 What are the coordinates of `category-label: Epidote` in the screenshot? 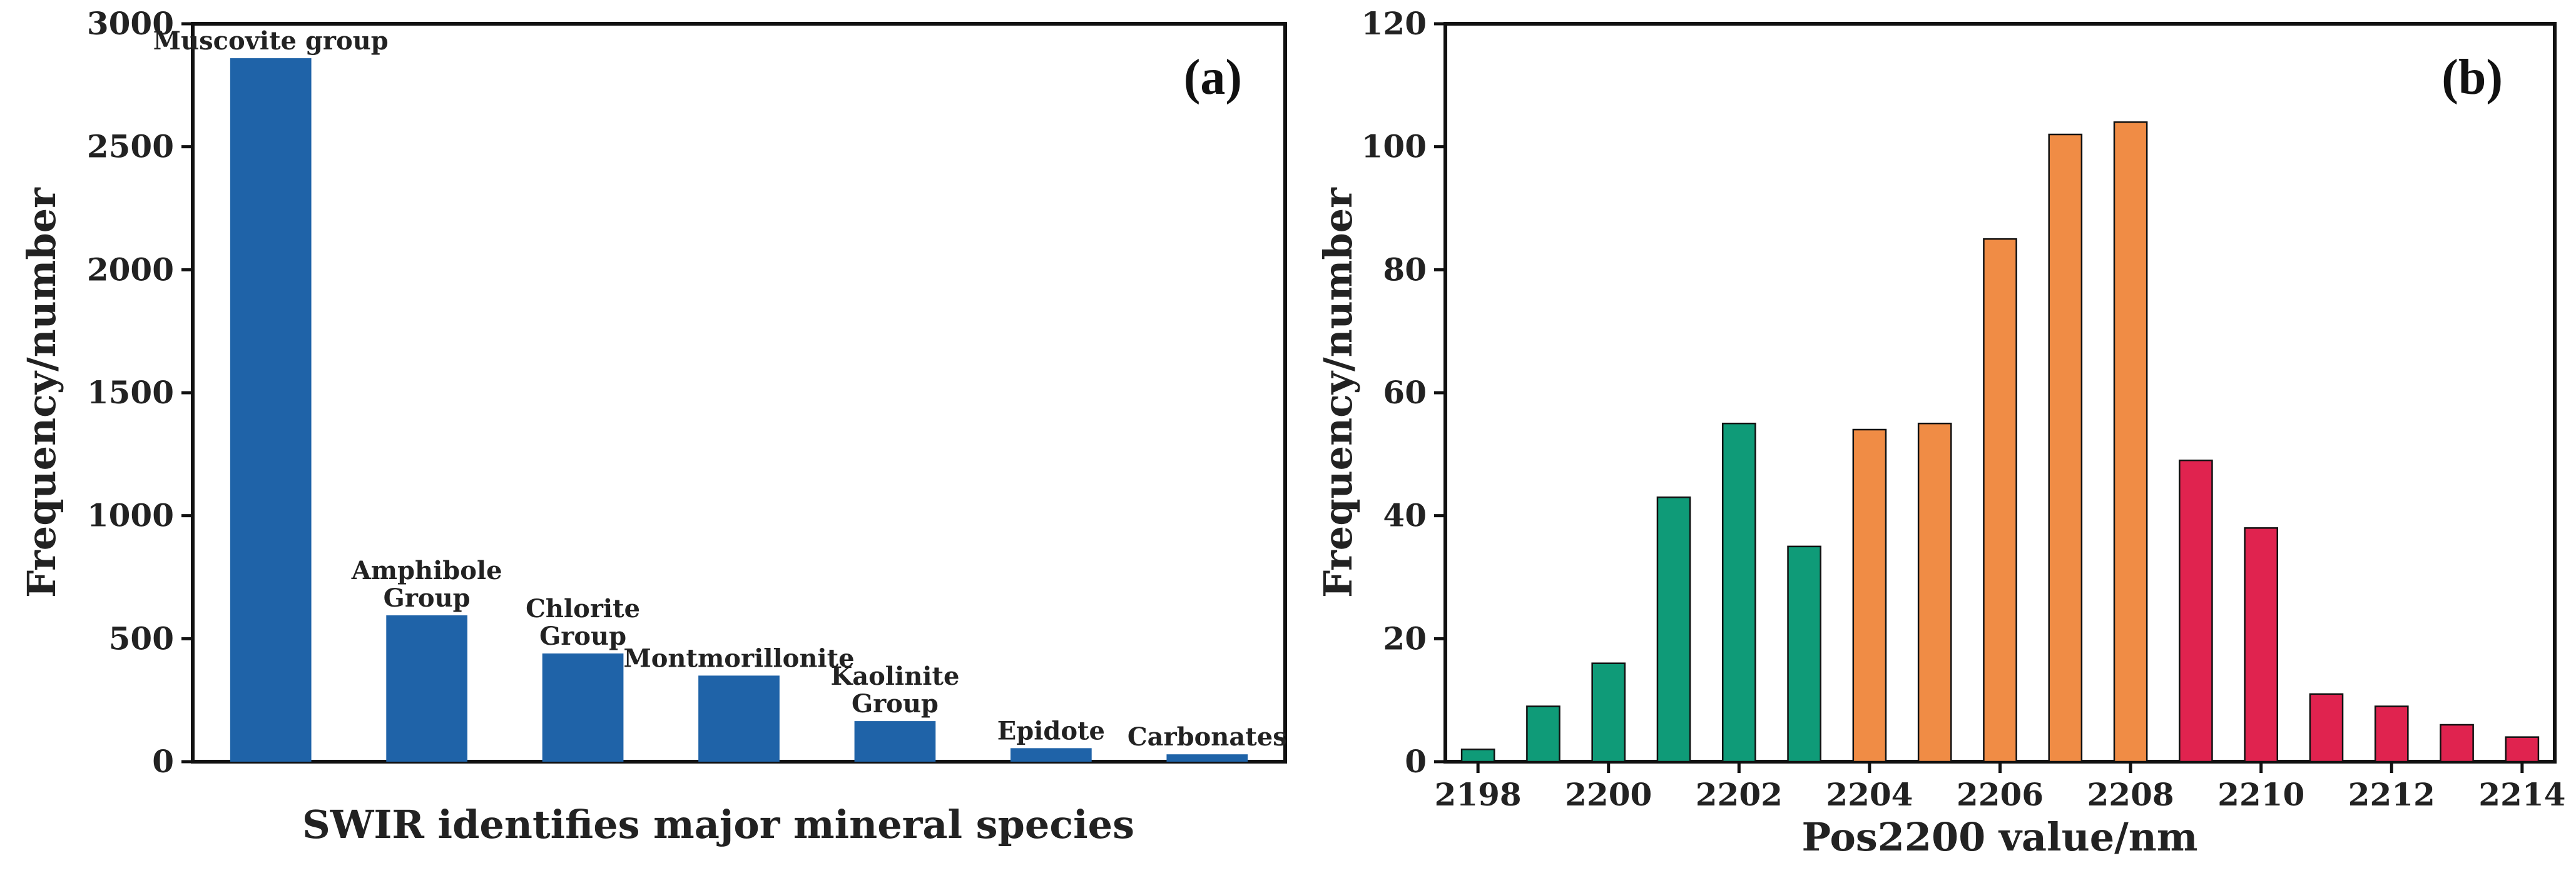 It's located at (1051, 731).